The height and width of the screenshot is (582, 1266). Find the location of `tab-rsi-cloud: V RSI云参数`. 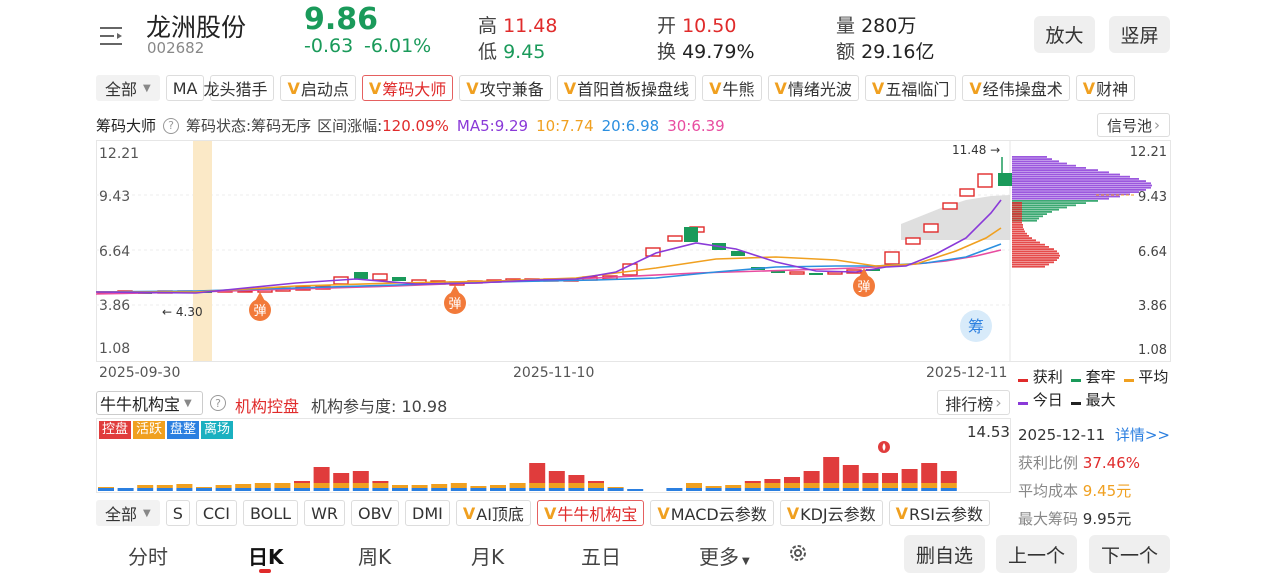

tab-rsi-cloud: V RSI云参数 is located at coordinates (939, 513).